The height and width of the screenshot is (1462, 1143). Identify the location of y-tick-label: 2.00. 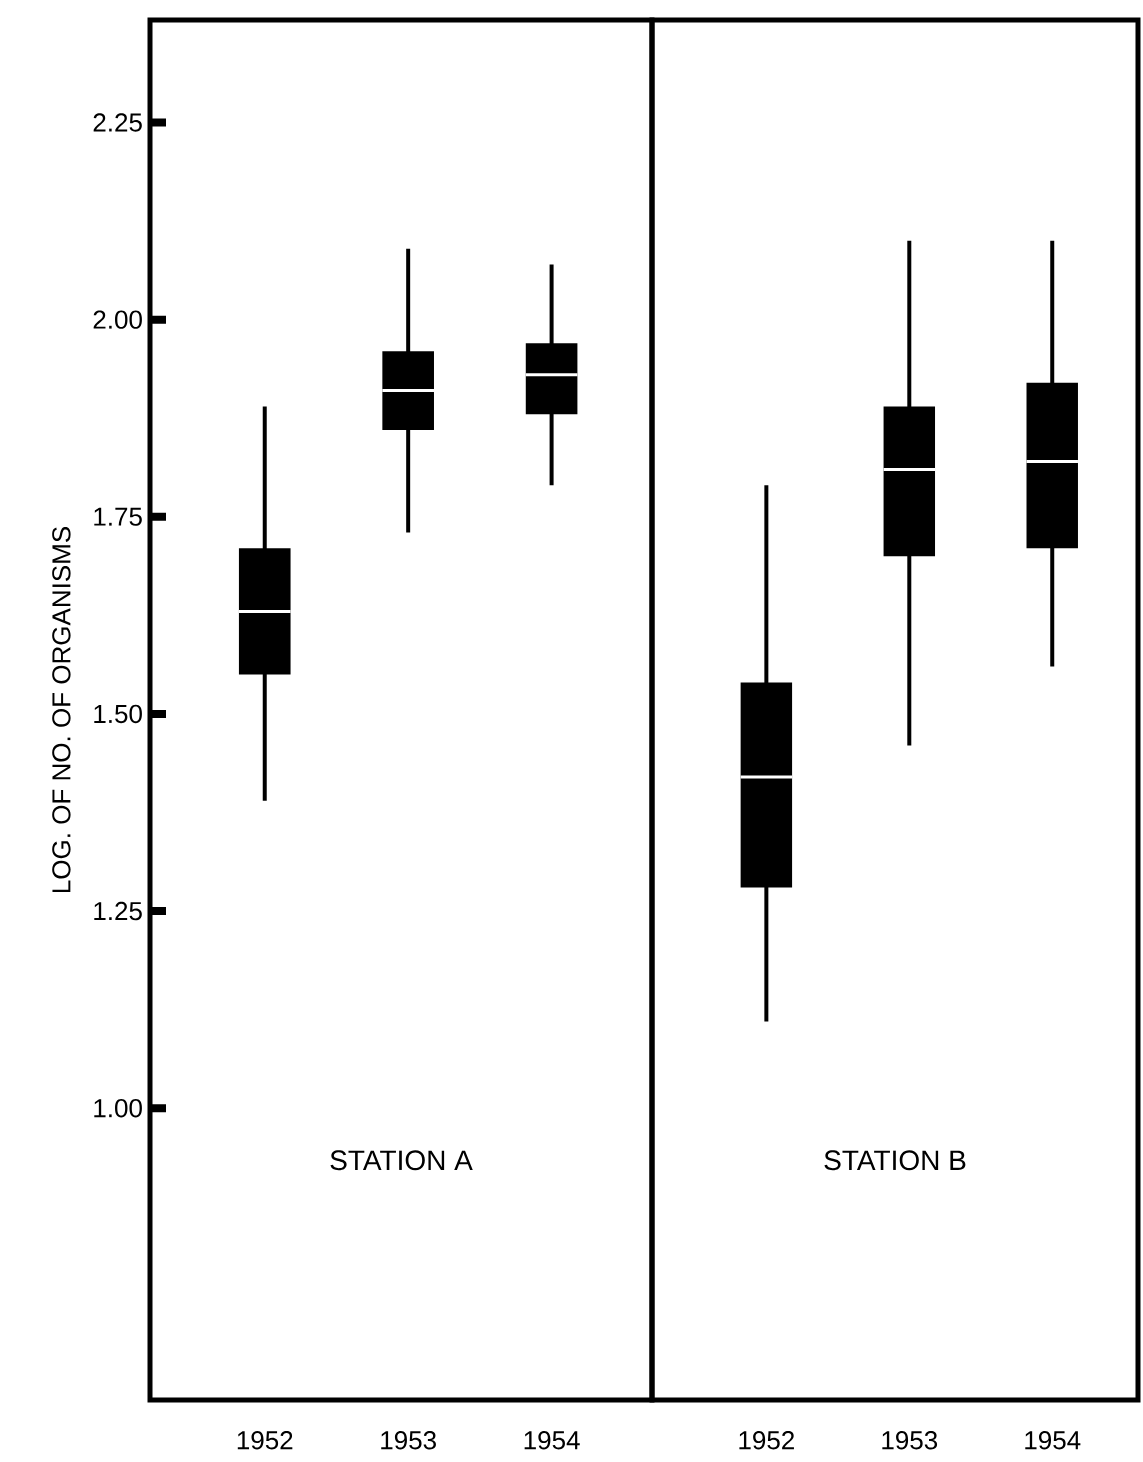
(117, 319).